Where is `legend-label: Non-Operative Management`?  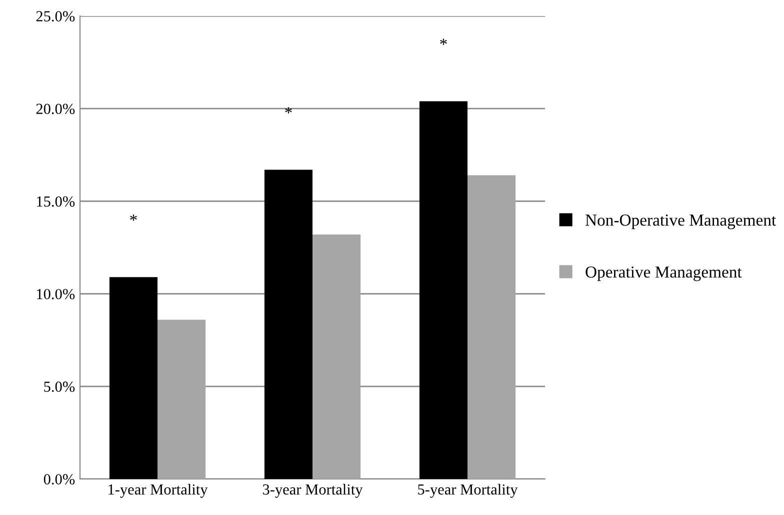 legend-label: Non-Operative Management is located at coordinates (680, 222).